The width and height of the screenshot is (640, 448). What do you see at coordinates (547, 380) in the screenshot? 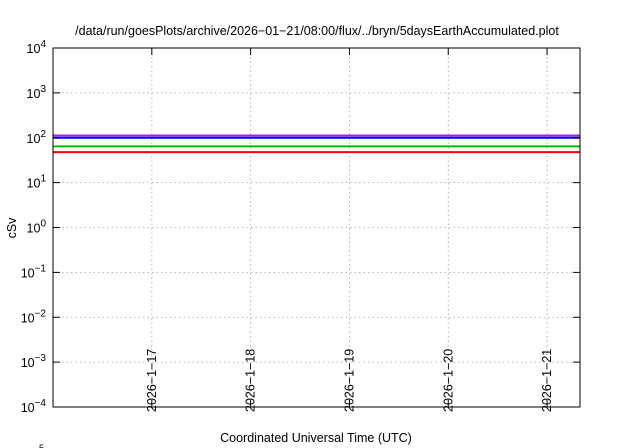
I see `x-tick-label: 2026−1−21` at bounding box center [547, 380].